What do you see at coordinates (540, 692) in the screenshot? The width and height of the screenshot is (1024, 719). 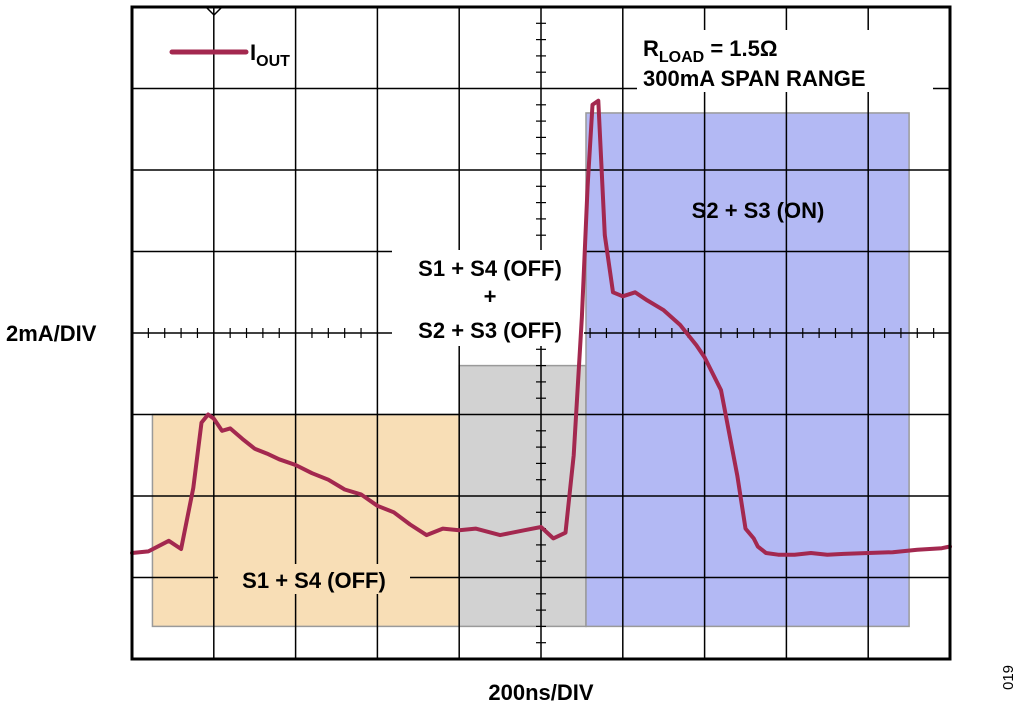 I see `x-axis-label: 200ns/DIV` at bounding box center [540, 692].